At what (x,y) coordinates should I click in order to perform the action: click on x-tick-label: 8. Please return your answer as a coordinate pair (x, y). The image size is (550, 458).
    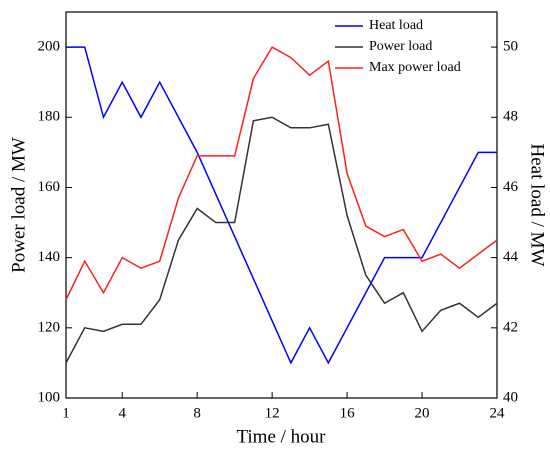
    Looking at the image, I should click on (197, 413).